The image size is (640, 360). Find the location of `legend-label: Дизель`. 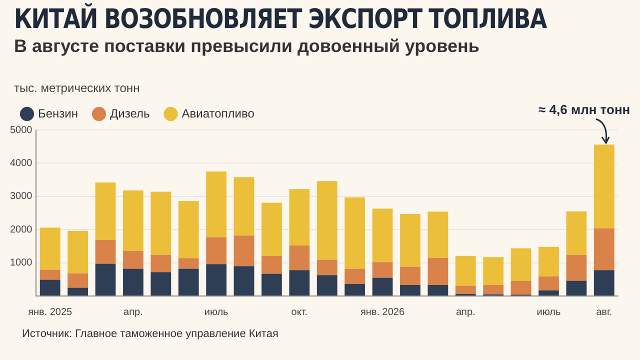

legend-label: Дизель is located at coordinates (130, 113).